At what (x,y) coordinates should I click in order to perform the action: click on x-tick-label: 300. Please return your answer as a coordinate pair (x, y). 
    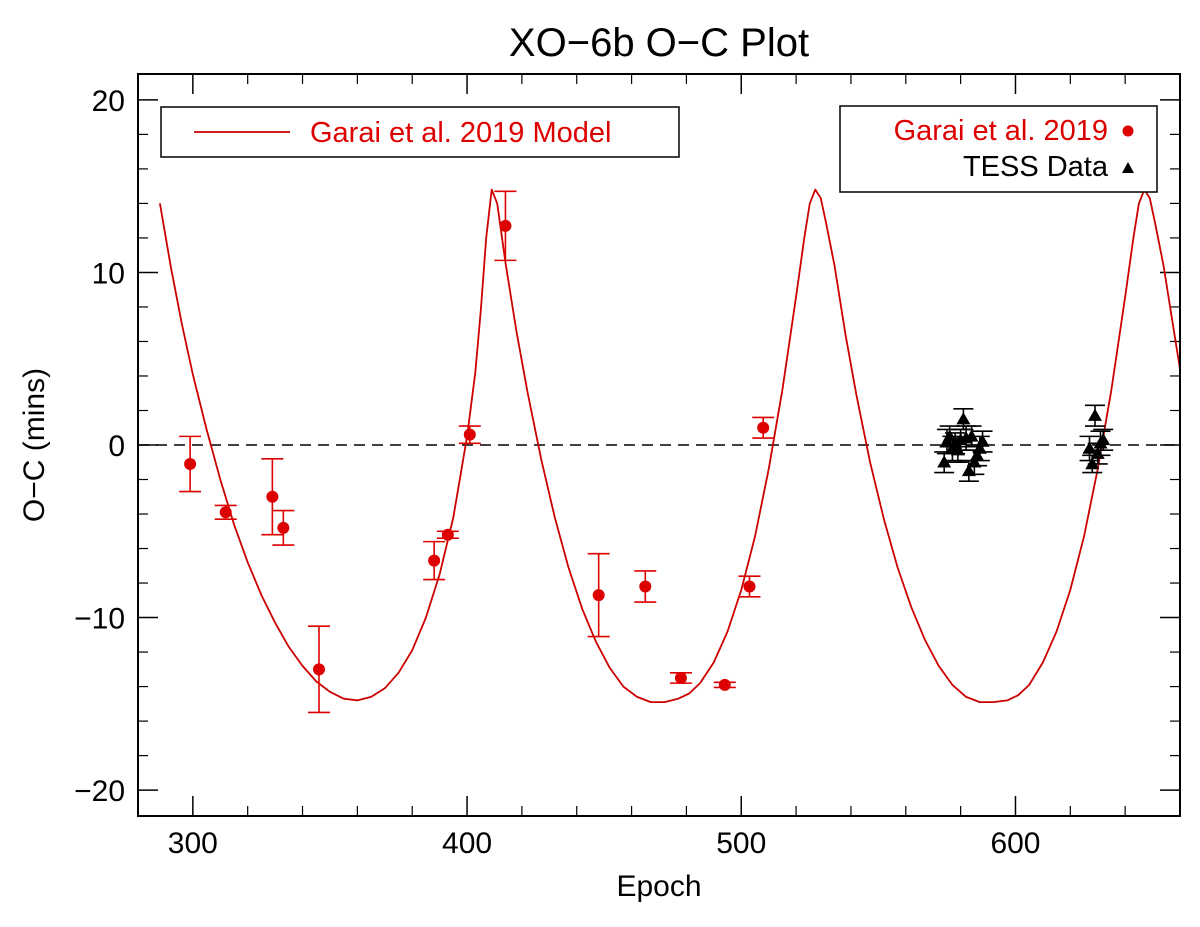
    Looking at the image, I should click on (193, 843).